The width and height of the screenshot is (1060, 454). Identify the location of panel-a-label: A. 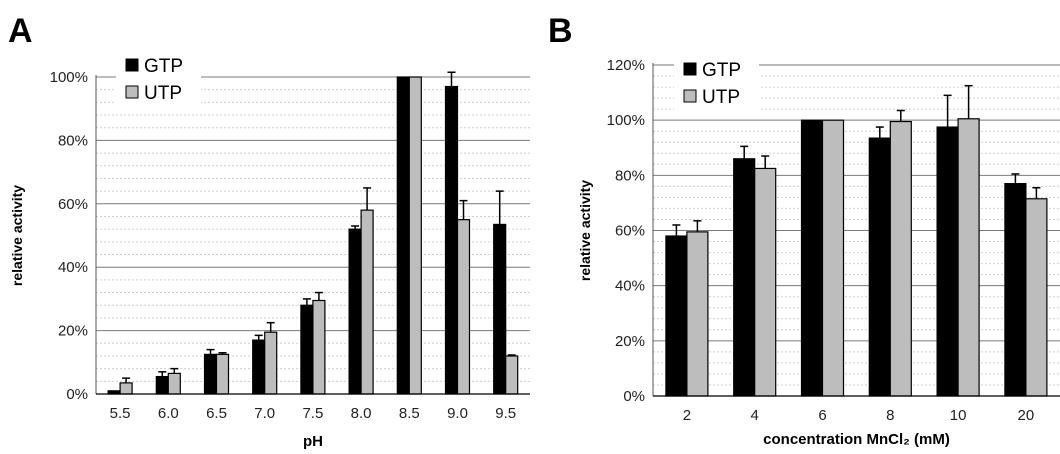
(20, 31).